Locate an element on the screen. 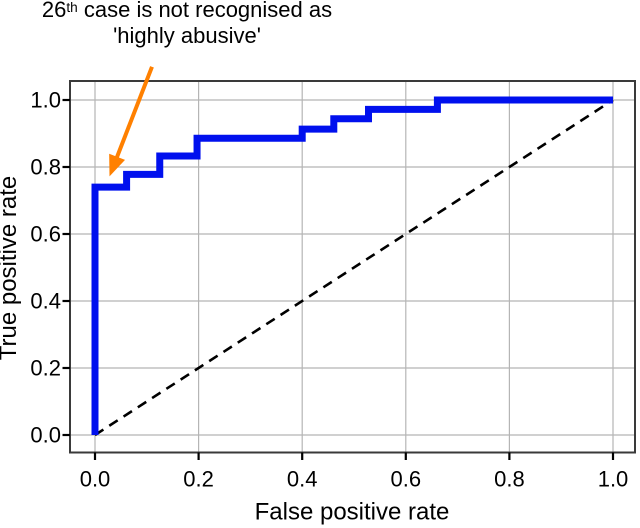 The height and width of the screenshot is (528, 640). y-tick-label: 0.0 is located at coordinates (45, 435).